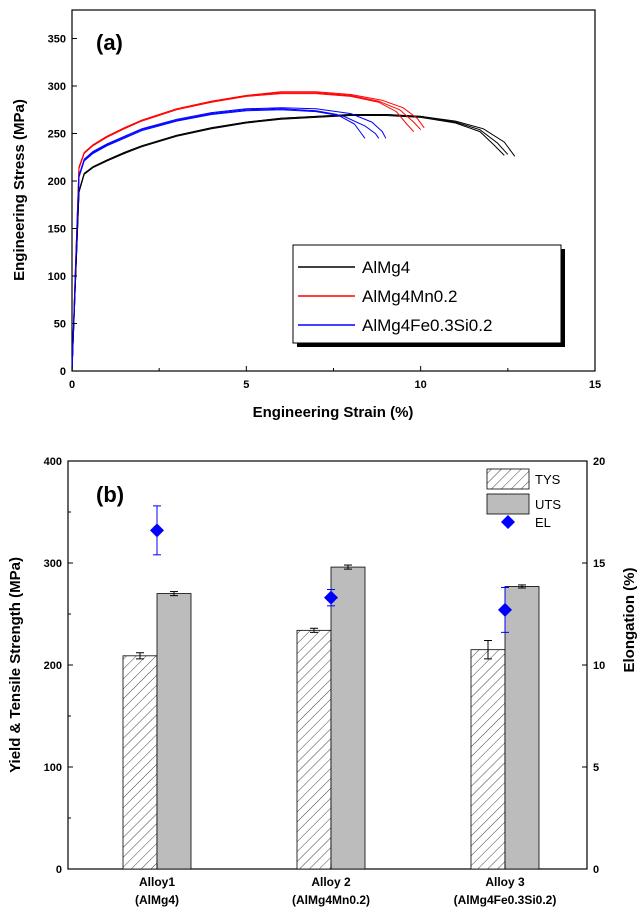 The height and width of the screenshot is (913, 643). Describe the element at coordinates (599, 666) in the screenshot. I see `y2-tick-label-b: 10` at that location.